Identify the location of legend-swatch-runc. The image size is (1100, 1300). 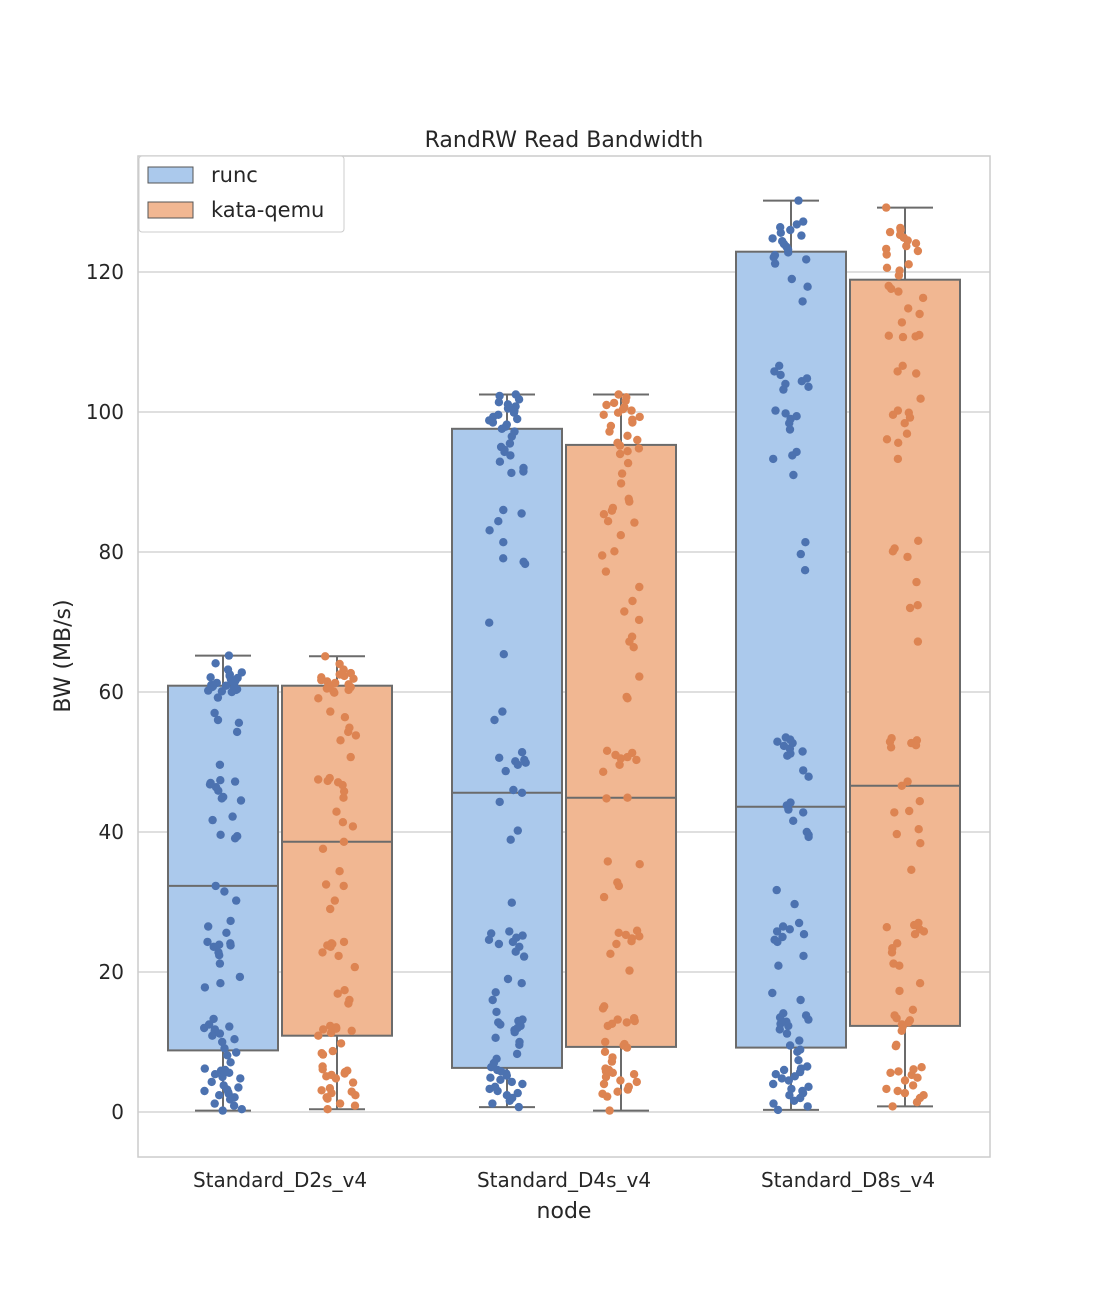
(170, 175).